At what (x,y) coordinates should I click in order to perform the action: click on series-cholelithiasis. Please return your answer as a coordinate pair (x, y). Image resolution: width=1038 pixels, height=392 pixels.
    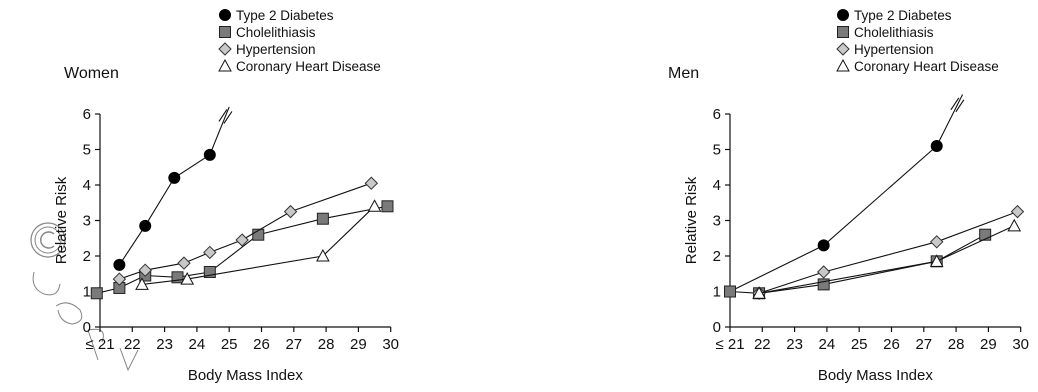
    Looking at the image, I should click on (242, 250).